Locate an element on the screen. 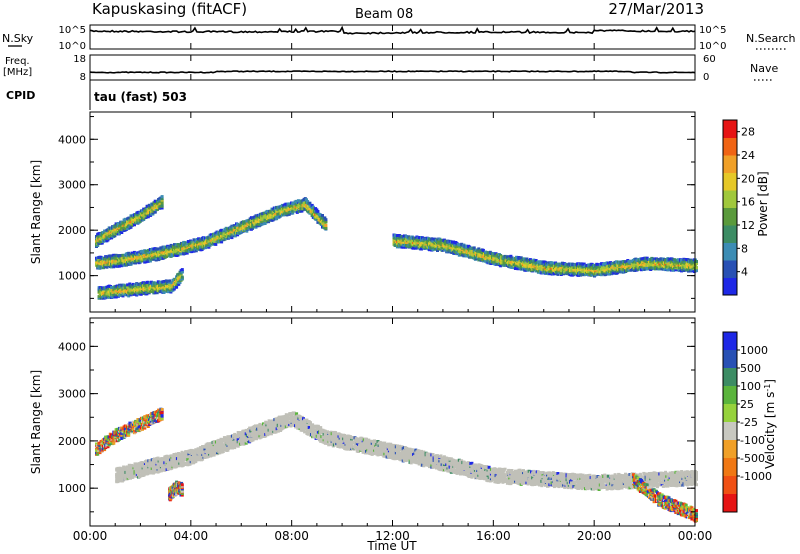 The image size is (800, 554). power-ytick-label: 4000 is located at coordinates (72, 139).